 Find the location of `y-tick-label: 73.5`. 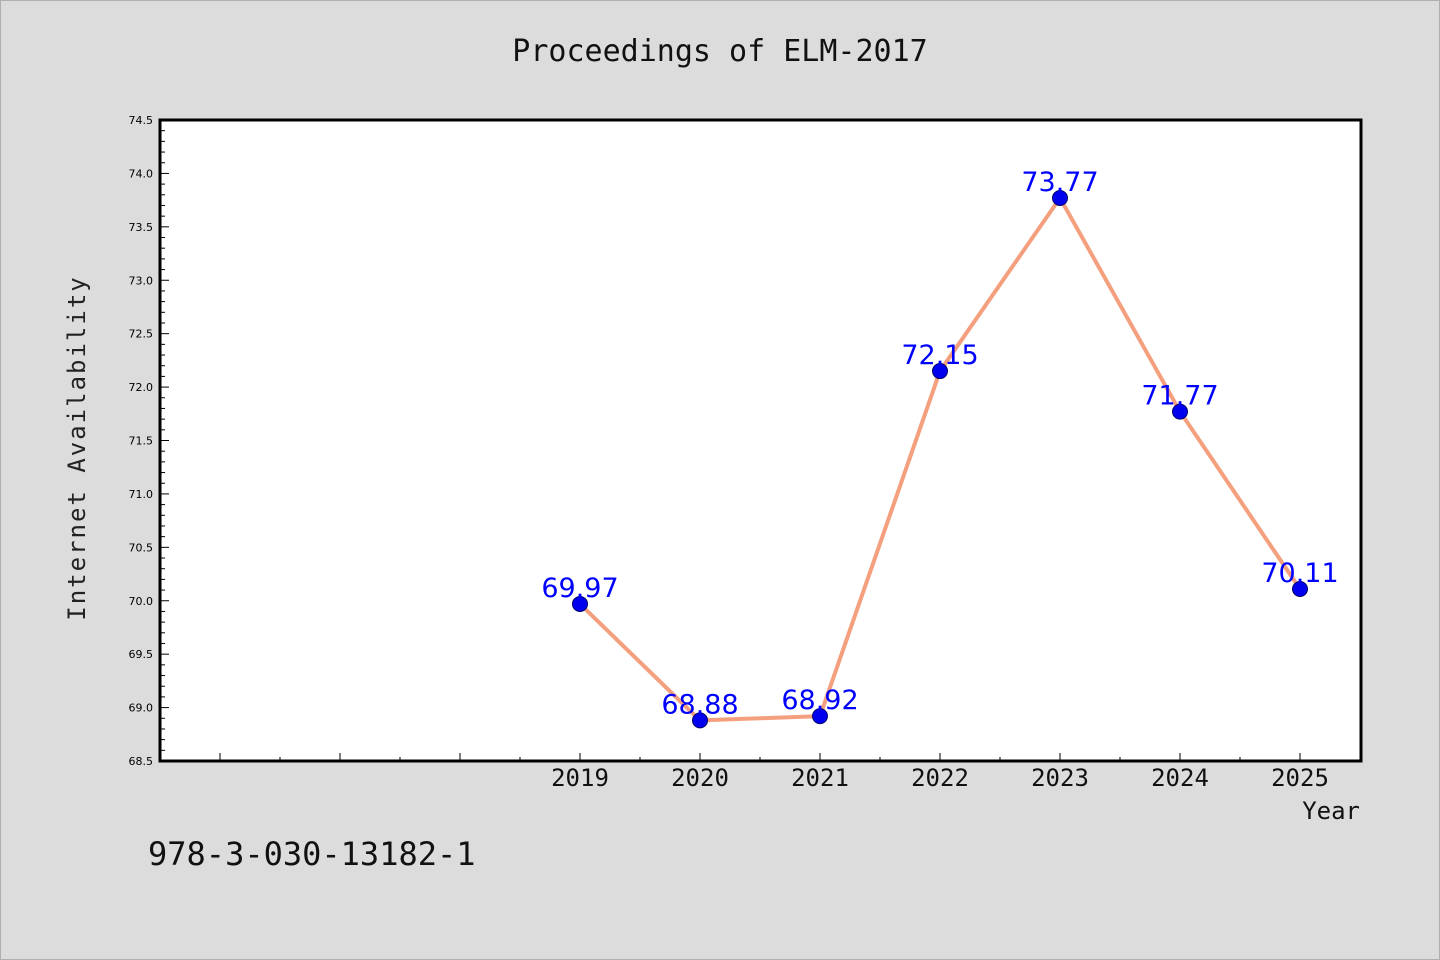

y-tick-label: 73.5 is located at coordinates (141, 227).